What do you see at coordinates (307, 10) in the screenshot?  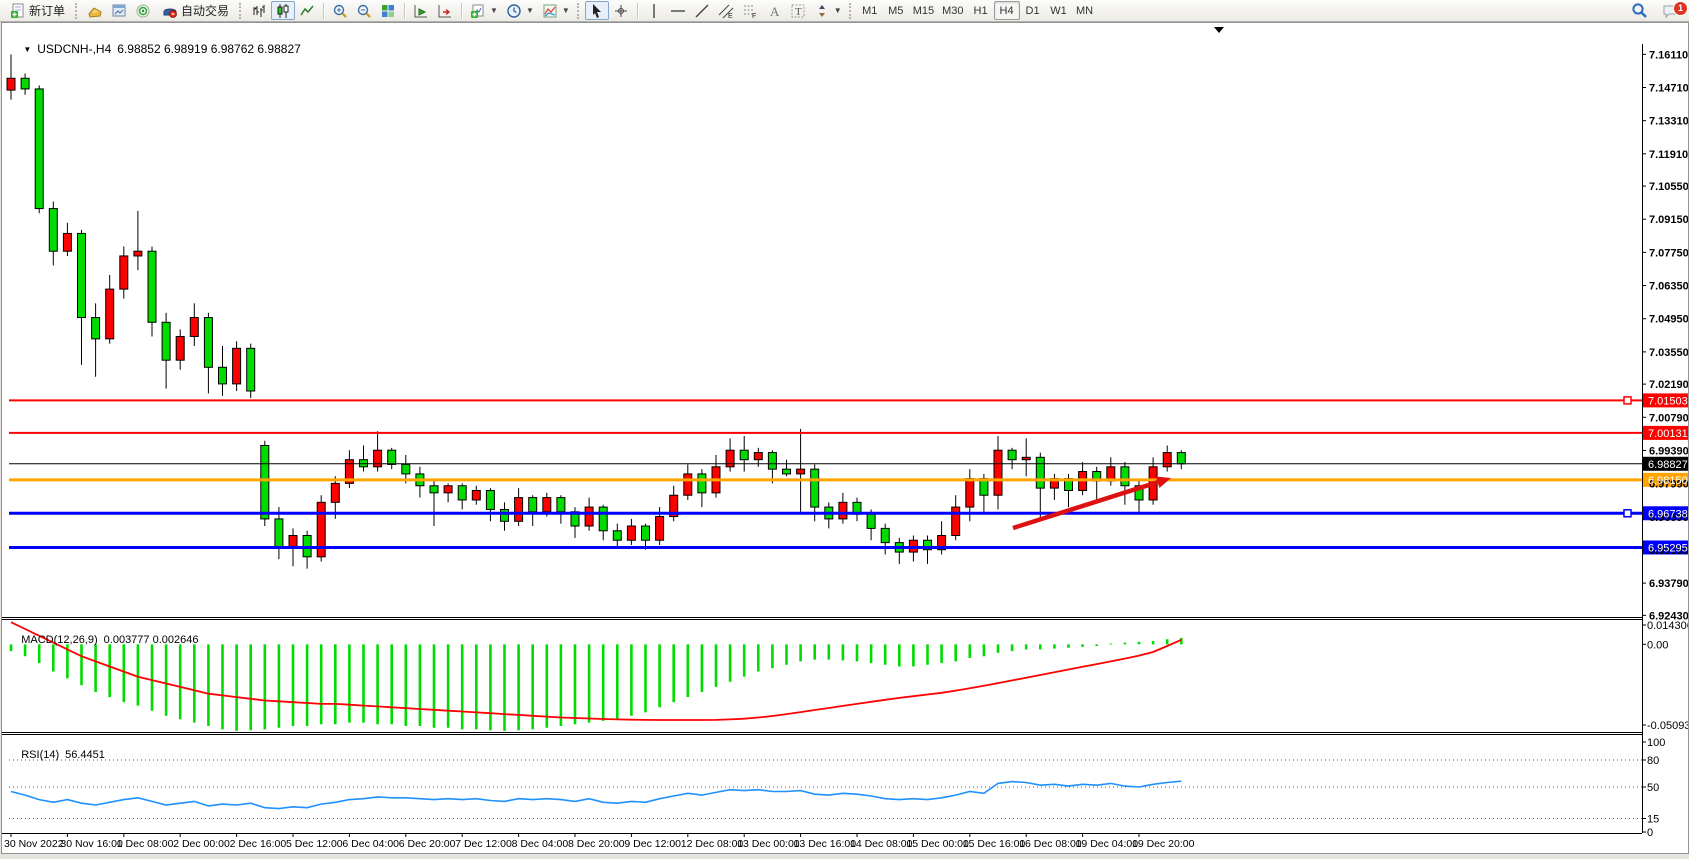 I see `line-chart-button` at bounding box center [307, 10].